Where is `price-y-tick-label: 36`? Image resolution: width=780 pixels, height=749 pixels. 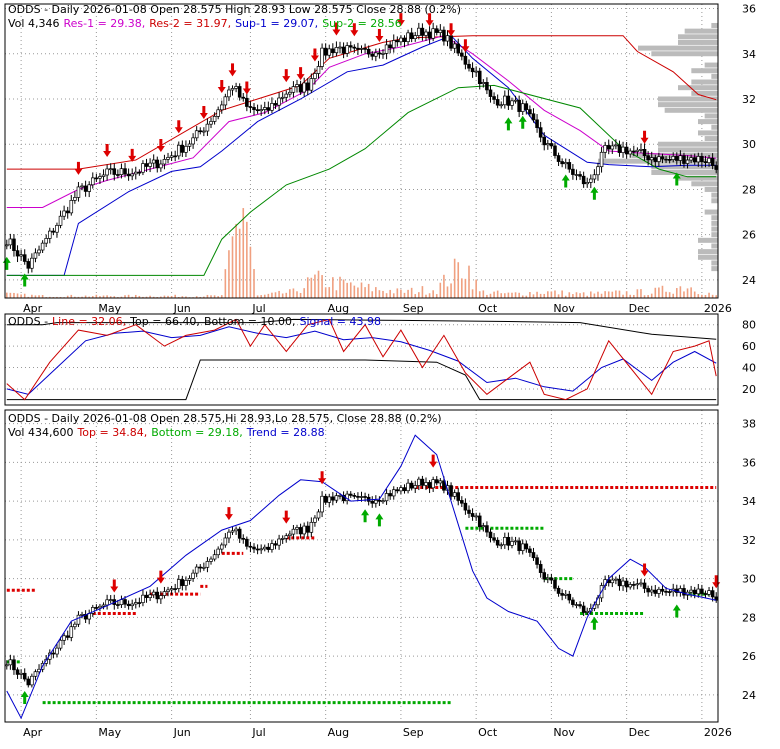 price-y-tick-label: 36 is located at coordinates (749, 9).